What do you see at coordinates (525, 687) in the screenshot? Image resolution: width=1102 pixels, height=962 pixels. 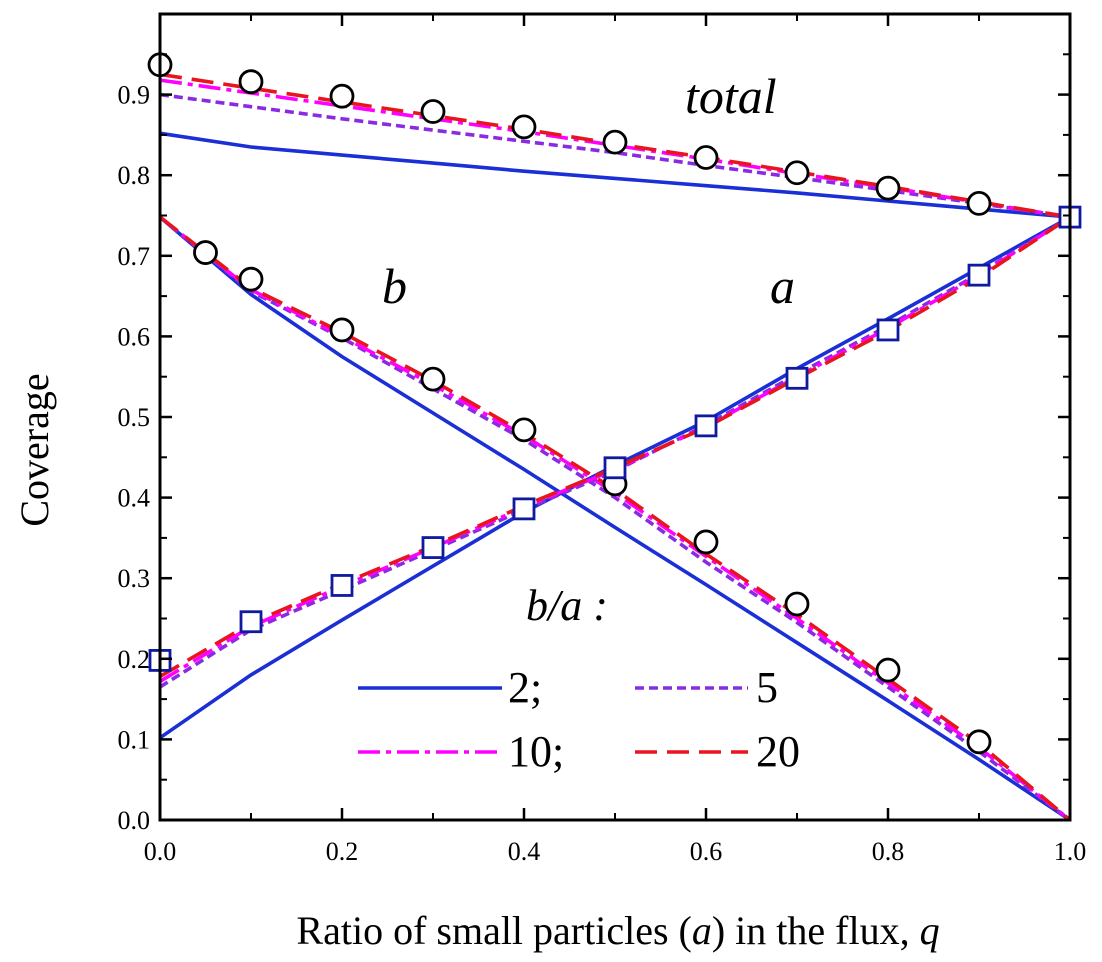 I see `legend-label-2: 2;` at bounding box center [525, 687].